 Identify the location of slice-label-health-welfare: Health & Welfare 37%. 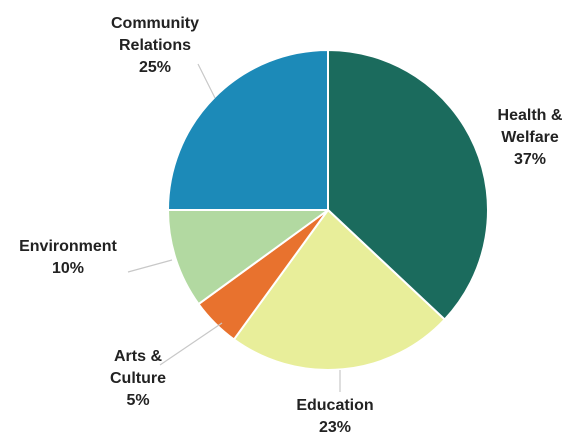
(530, 137).